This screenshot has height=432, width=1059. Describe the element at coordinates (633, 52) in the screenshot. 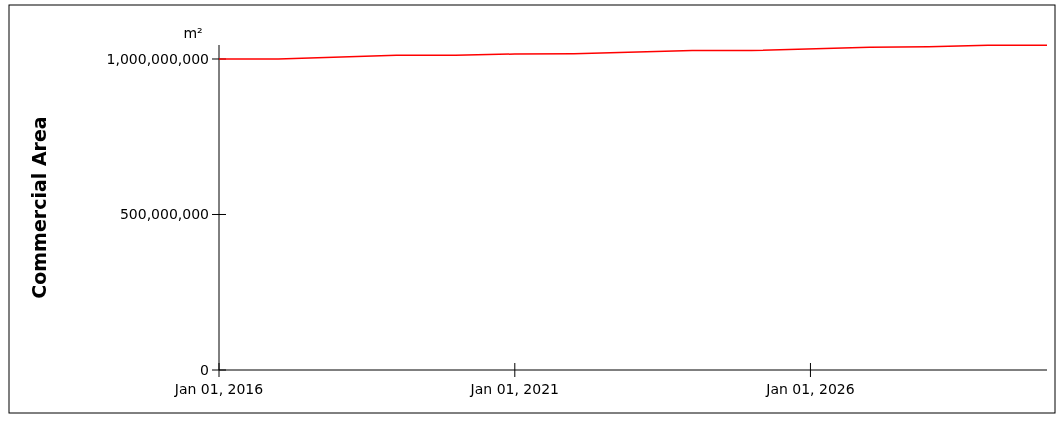

I see `line-series` at that location.